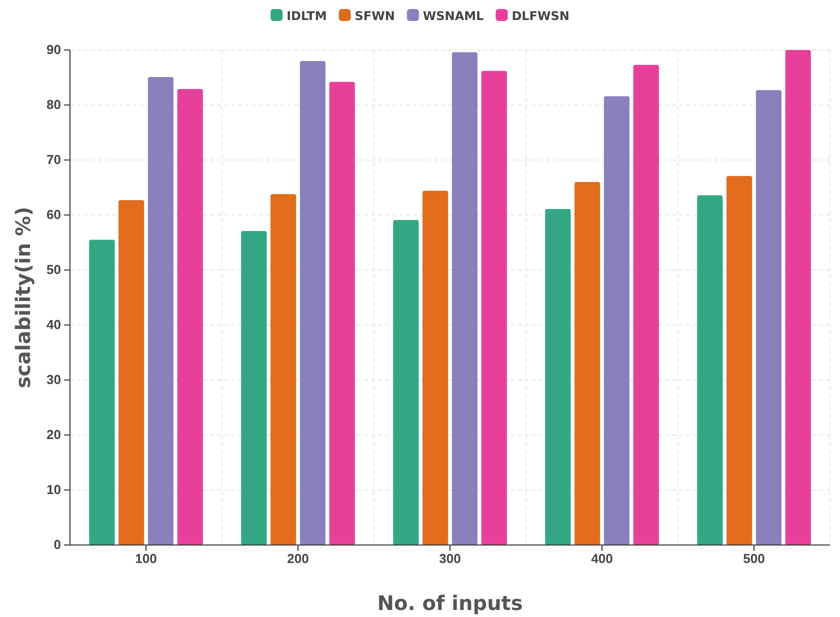 The width and height of the screenshot is (840, 617). What do you see at coordinates (53, 490) in the screenshot?
I see `y-tick-label: 10` at bounding box center [53, 490].